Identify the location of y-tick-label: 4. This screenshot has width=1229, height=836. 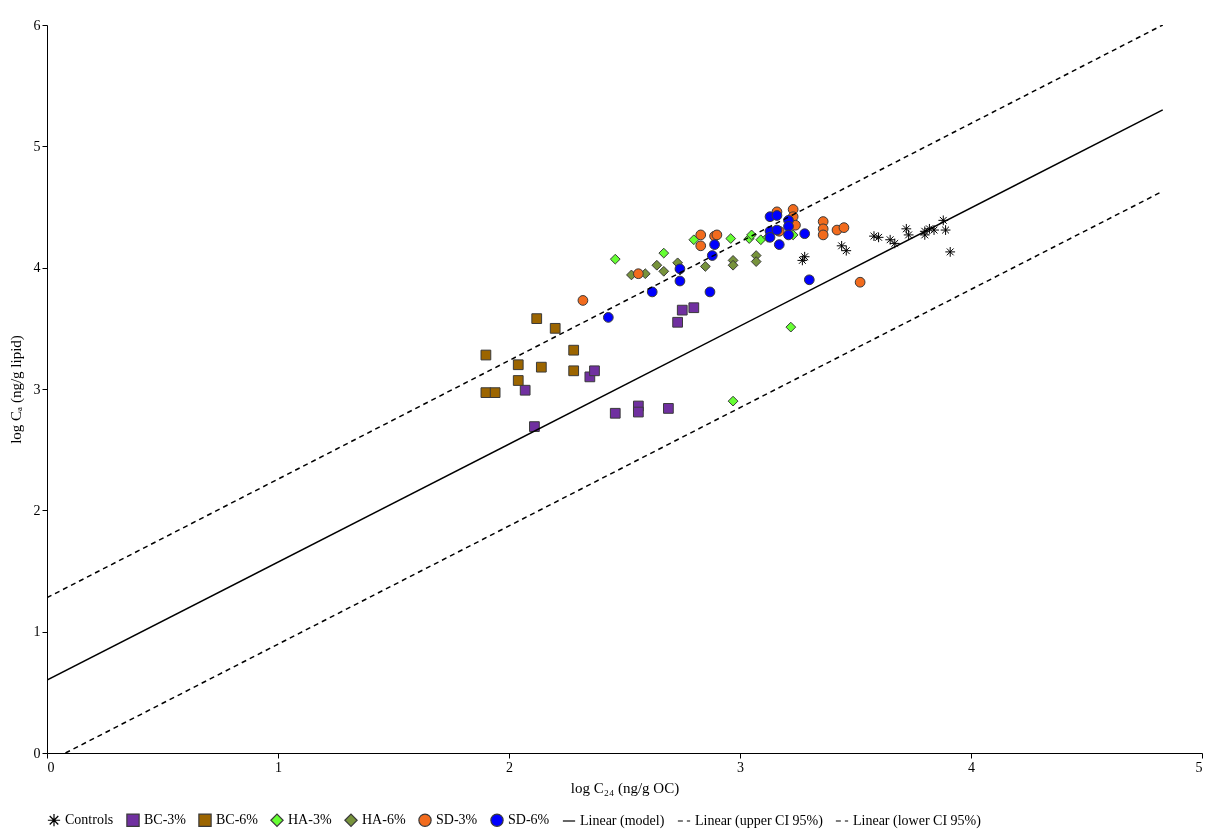
(37, 268).